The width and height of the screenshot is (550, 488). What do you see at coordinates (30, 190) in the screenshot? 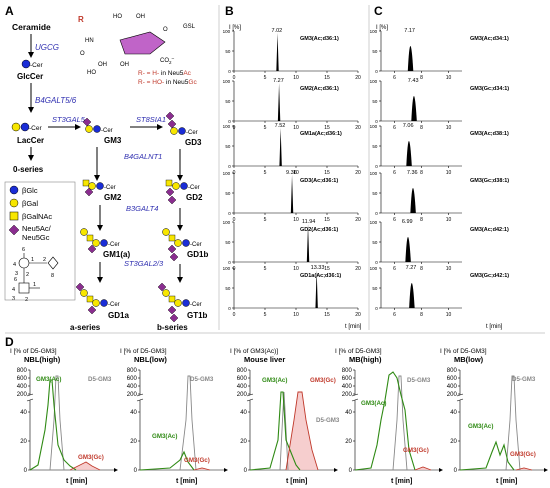
I see `legend-glc: βGlc` at bounding box center [30, 190].